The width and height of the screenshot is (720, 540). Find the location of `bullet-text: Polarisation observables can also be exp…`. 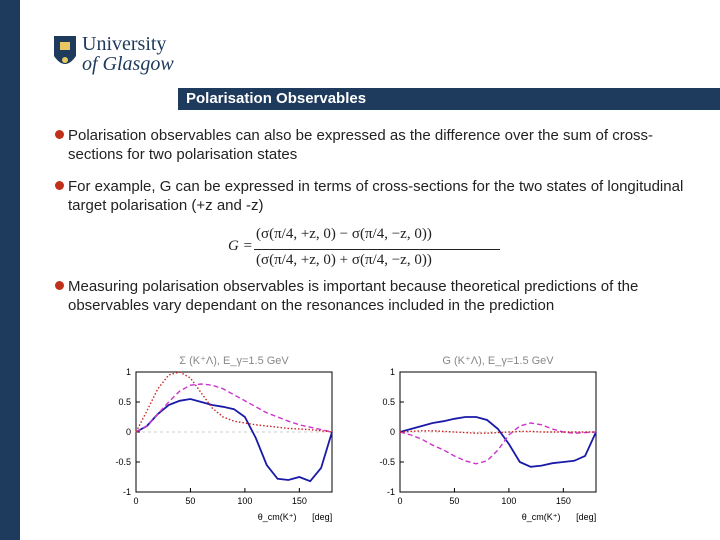

bullet-text: Polarisation observables can also be exp… is located at coordinates (361, 145).